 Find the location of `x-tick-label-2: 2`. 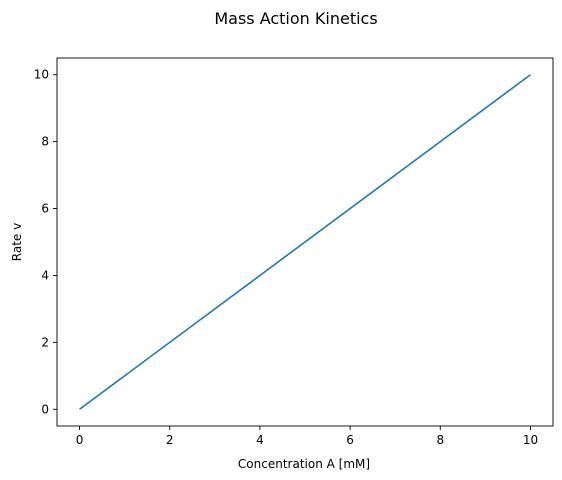

x-tick-label-2: 2 is located at coordinates (170, 440).